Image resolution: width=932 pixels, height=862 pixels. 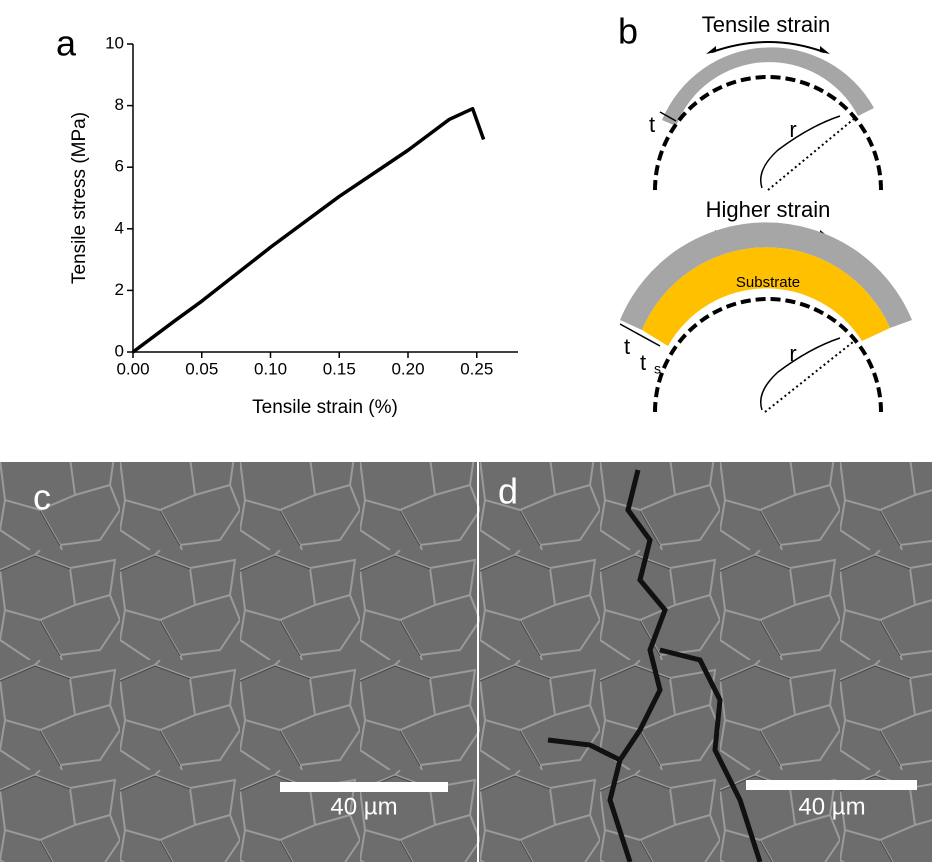 What do you see at coordinates (201, 368) in the screenshot?
I see `x-tick-label: 0.05` at bounding box center [201, 368].